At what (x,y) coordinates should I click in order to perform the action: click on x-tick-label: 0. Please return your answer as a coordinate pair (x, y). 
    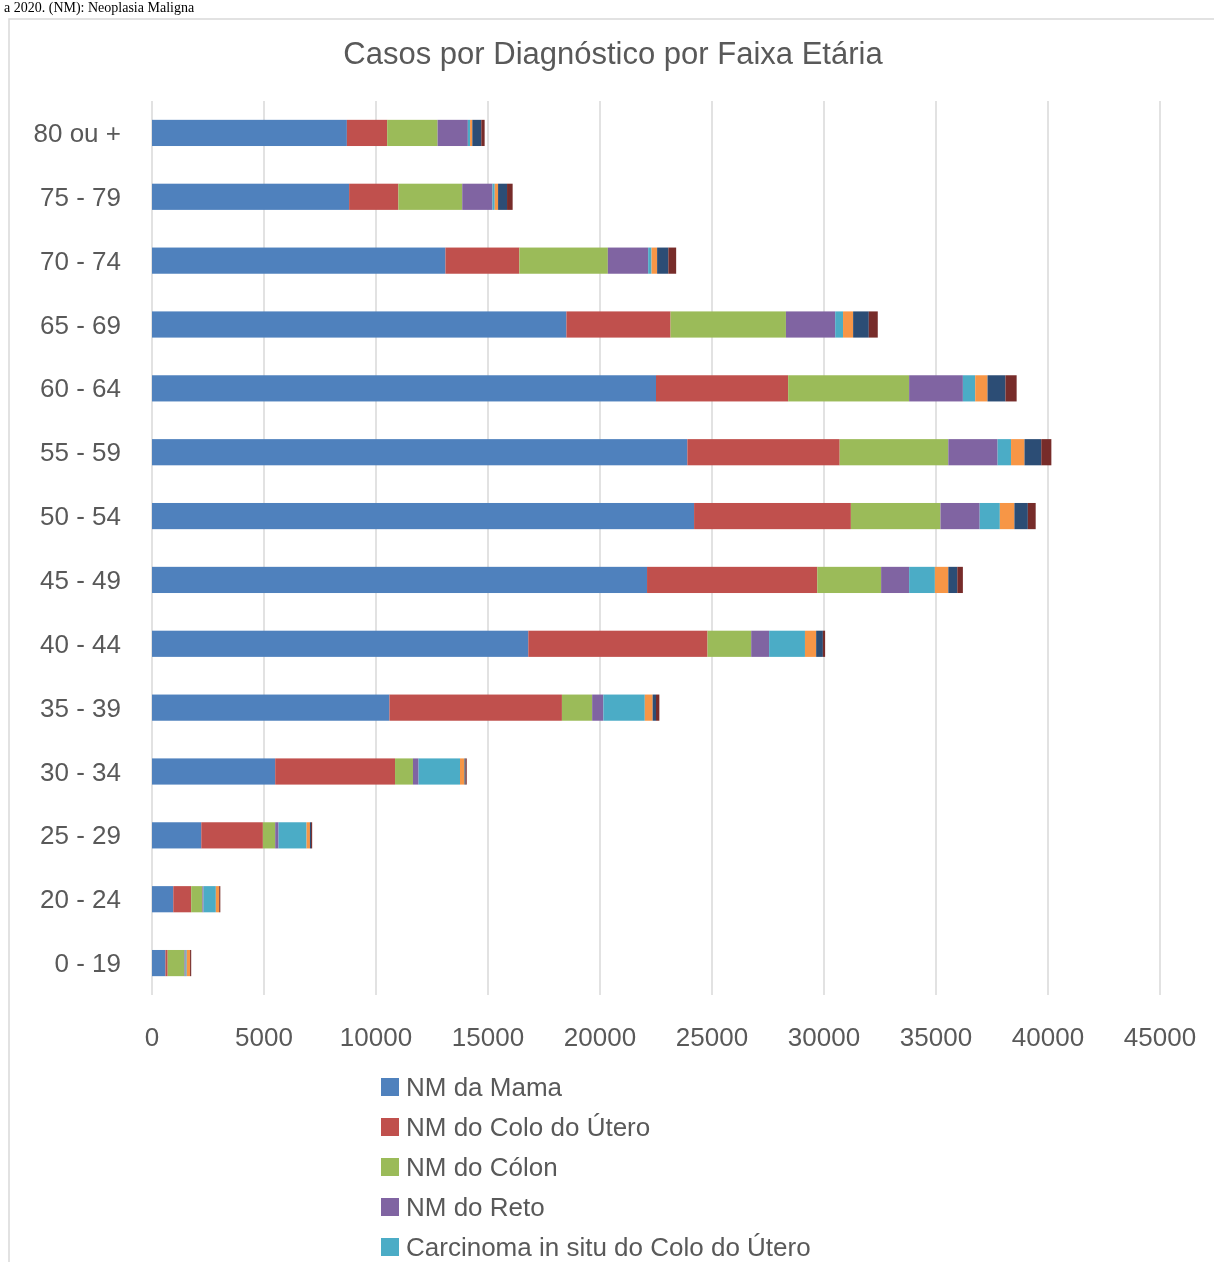
    Looking at the image, I should click on (152, 1037).